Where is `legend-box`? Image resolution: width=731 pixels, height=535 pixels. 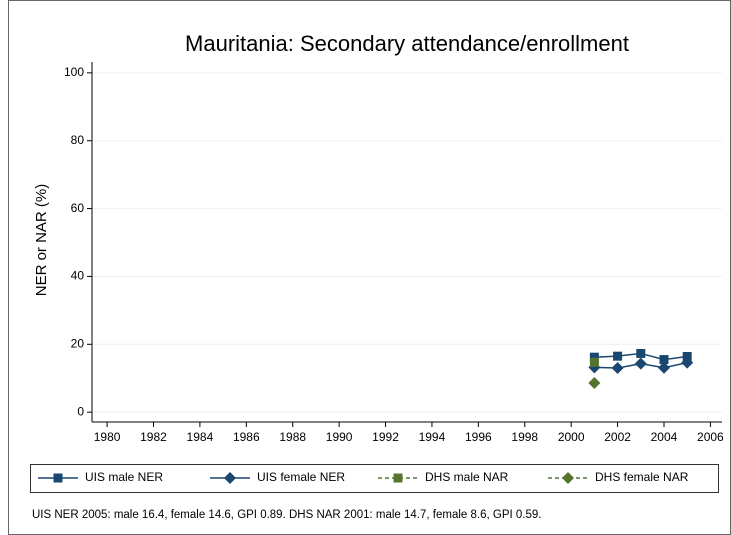 legend-box is located at coordinates (374, 478).